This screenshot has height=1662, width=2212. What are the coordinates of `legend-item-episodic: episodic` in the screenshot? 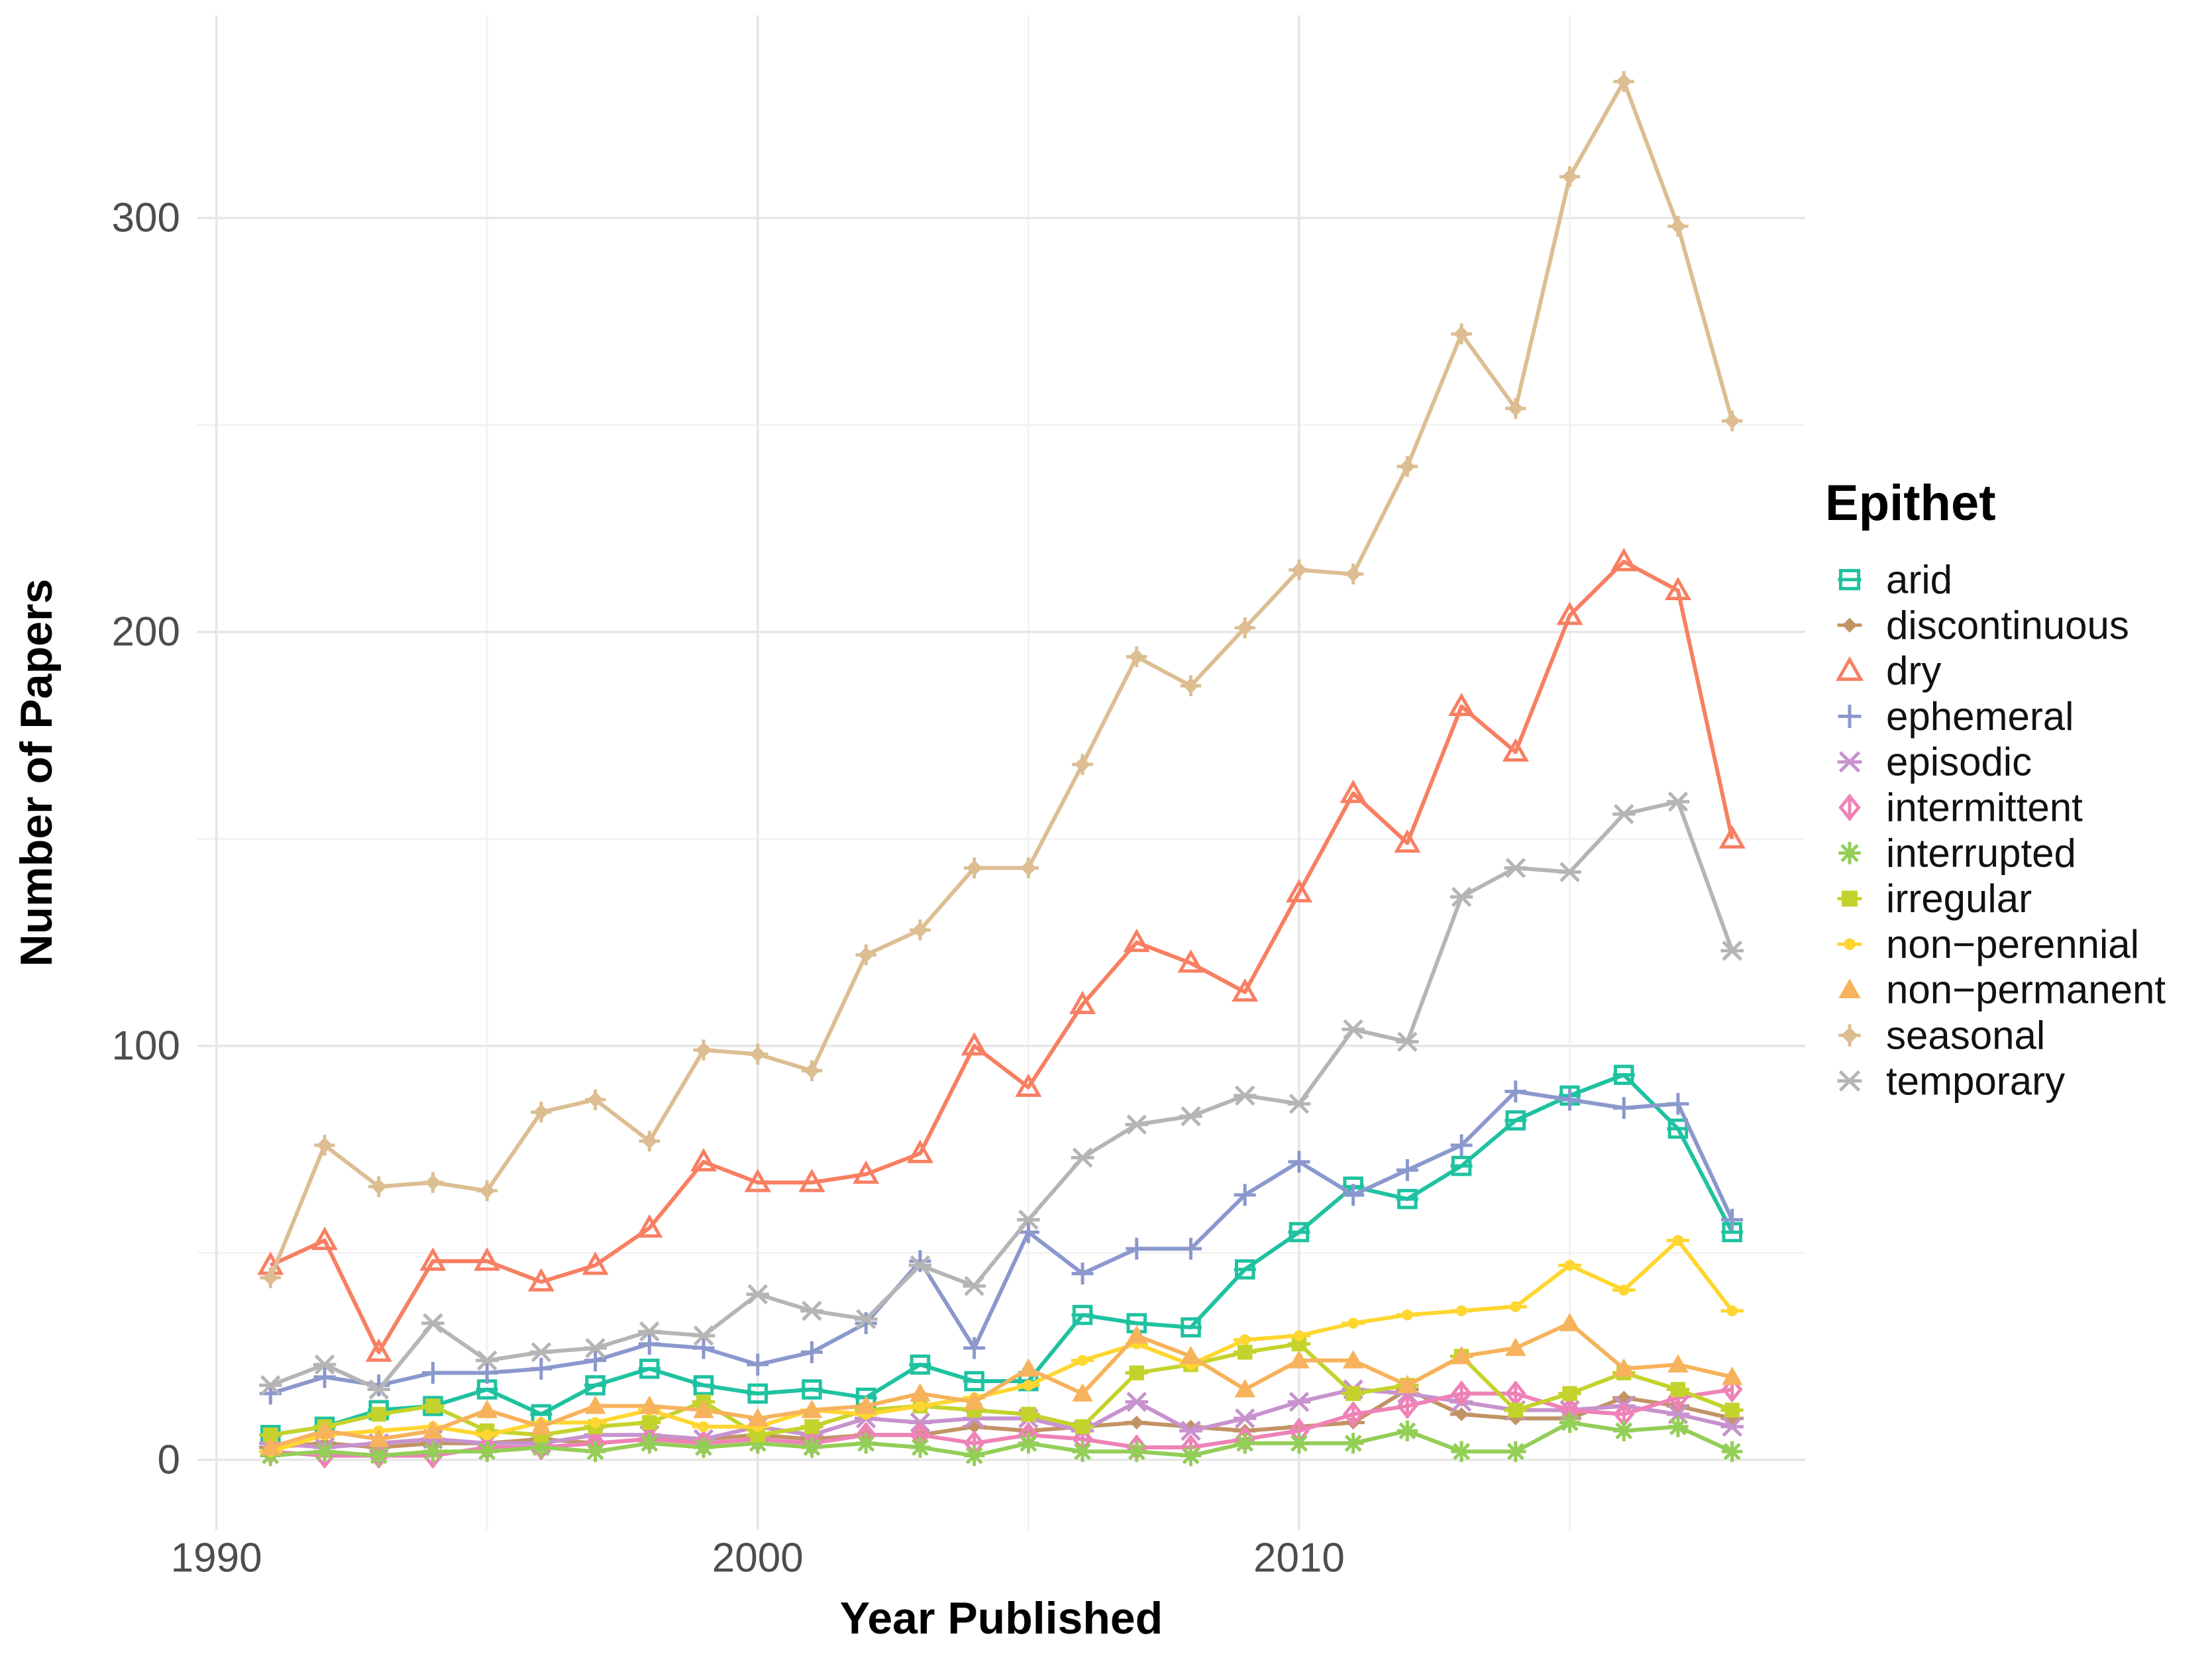 It's located at (1934, 762).